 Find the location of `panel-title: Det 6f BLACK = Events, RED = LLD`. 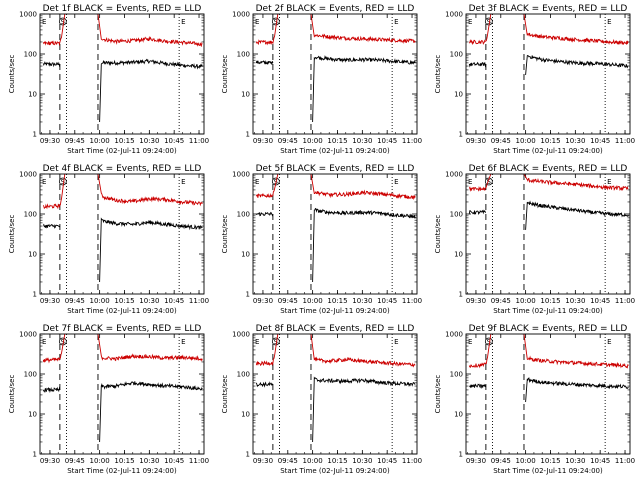

panel-title: Det 6f BLACK = Events, RED = LLD is located at coordinates (548, 169).